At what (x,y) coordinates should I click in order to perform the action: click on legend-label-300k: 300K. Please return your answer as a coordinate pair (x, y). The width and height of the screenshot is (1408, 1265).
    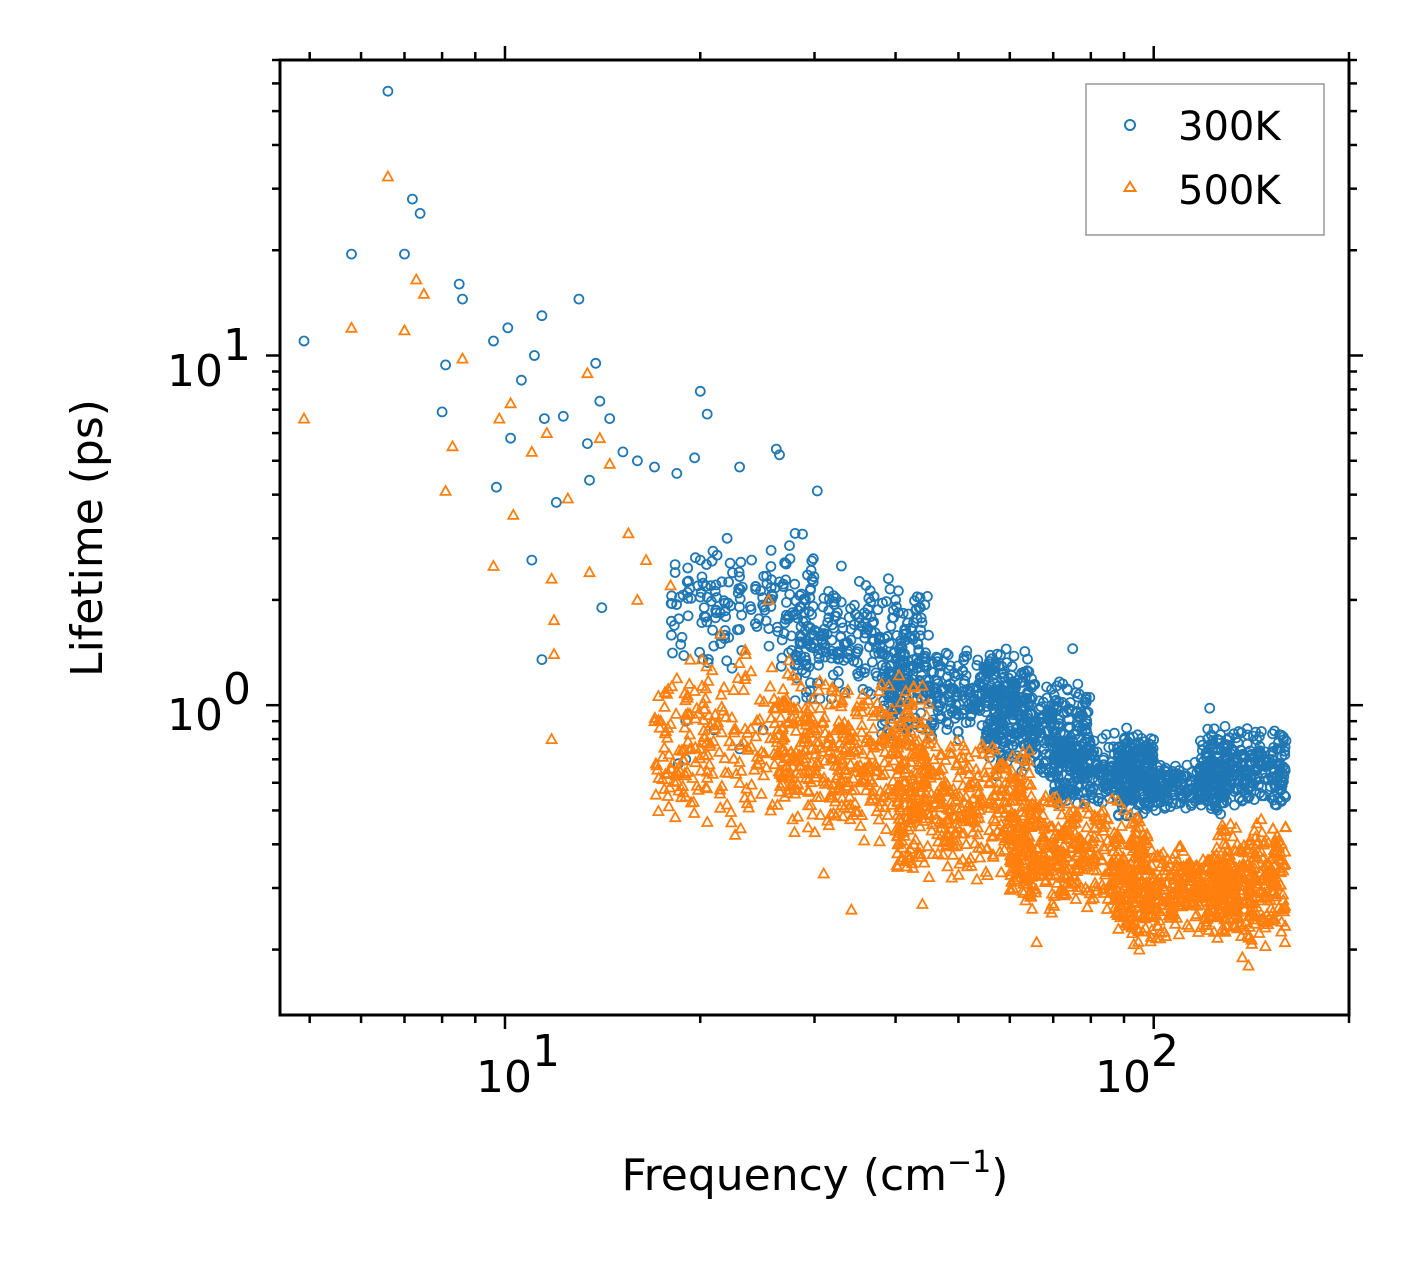
    Looking at the image, I should click on (1230, 127).